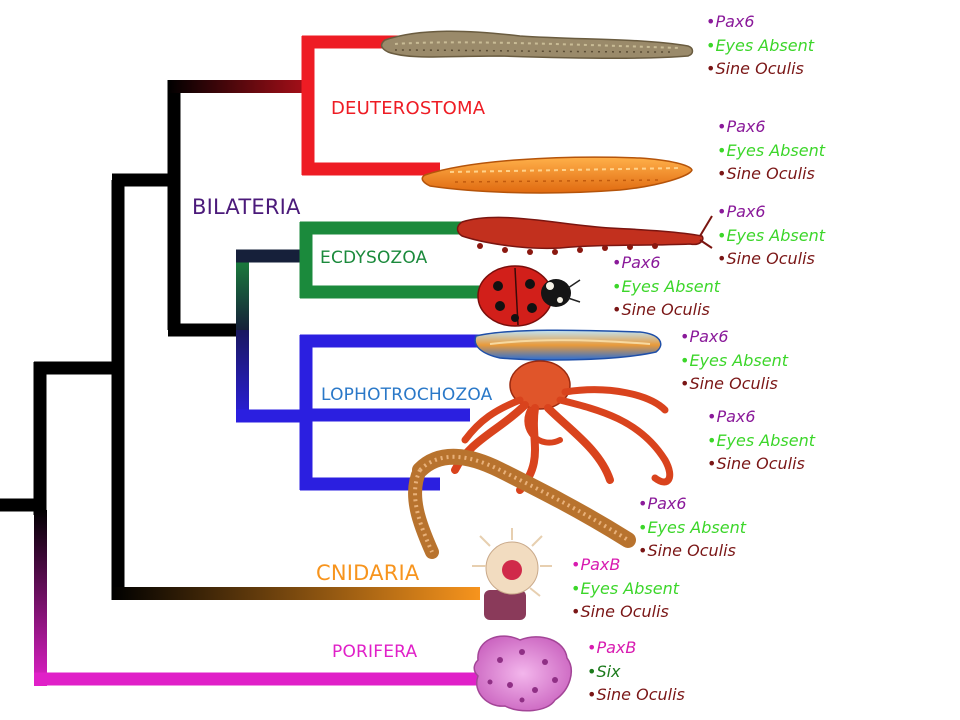  Describe the element at coordinates (246, 207) in the screenshot. I see `clade-label-bilateria: BILATERIA` at that location.